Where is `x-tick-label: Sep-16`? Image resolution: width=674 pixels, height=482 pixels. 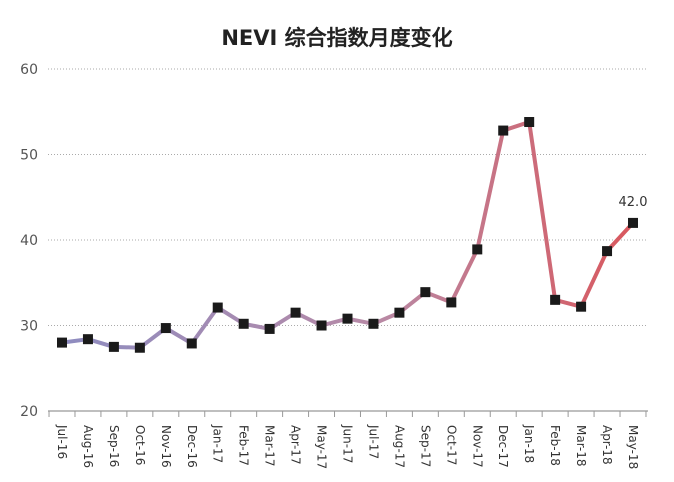 x-tick-label: Sep-16 is located at coordinates (114, 446).